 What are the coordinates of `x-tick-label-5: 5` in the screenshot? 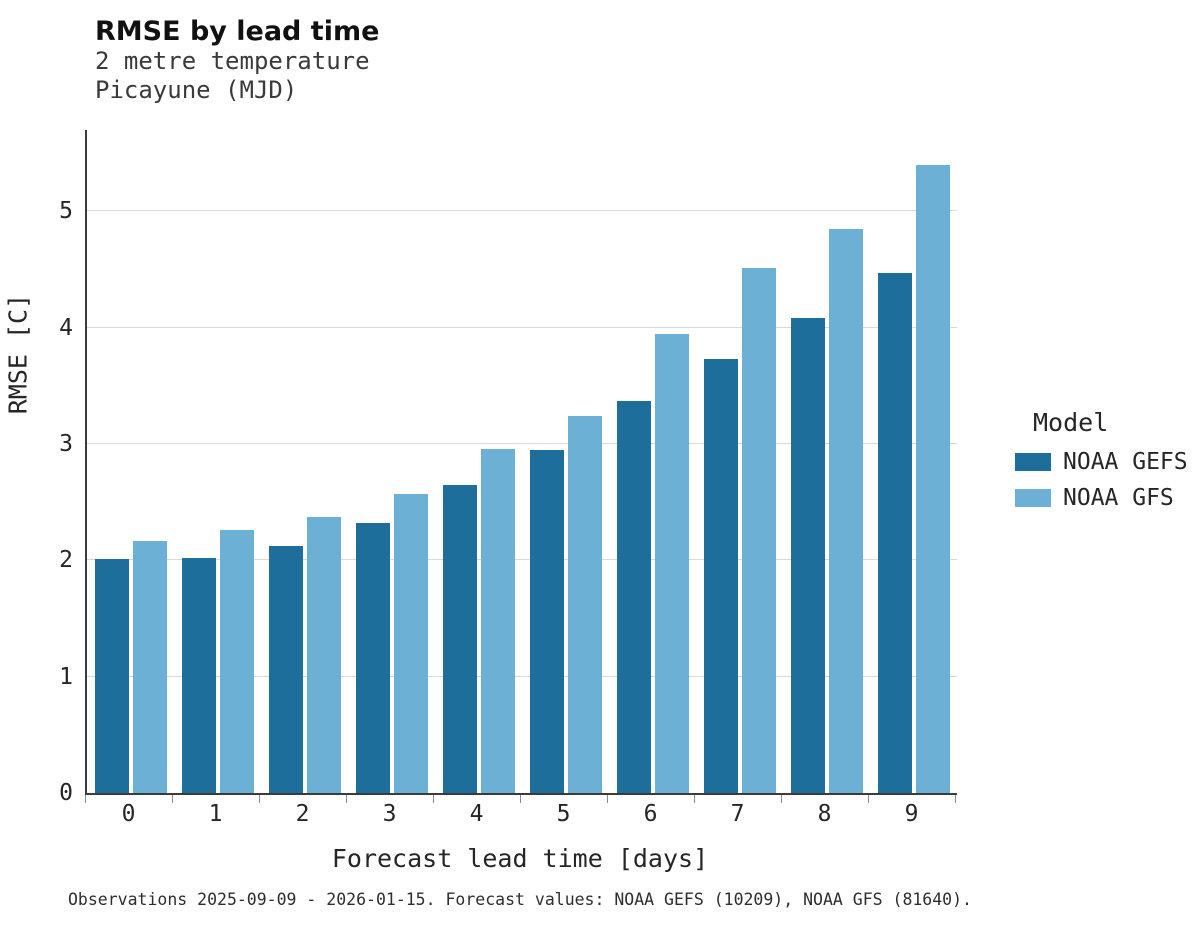 It's located at (563, 814).